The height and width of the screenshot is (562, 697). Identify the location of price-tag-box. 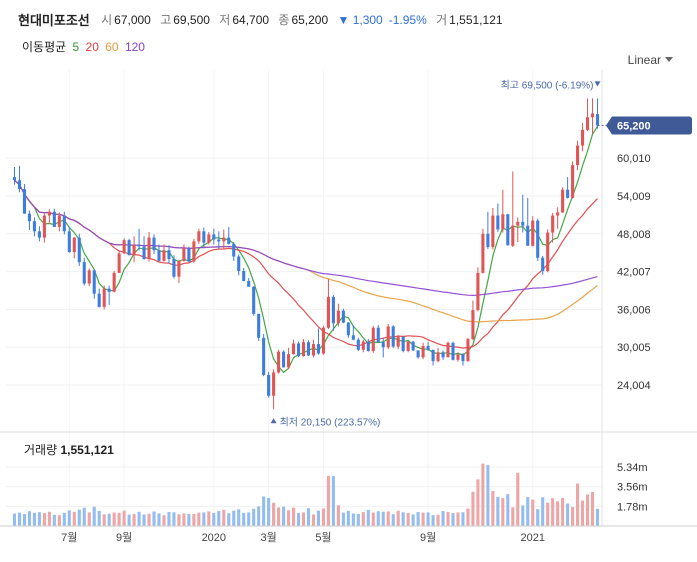
(649, 125).